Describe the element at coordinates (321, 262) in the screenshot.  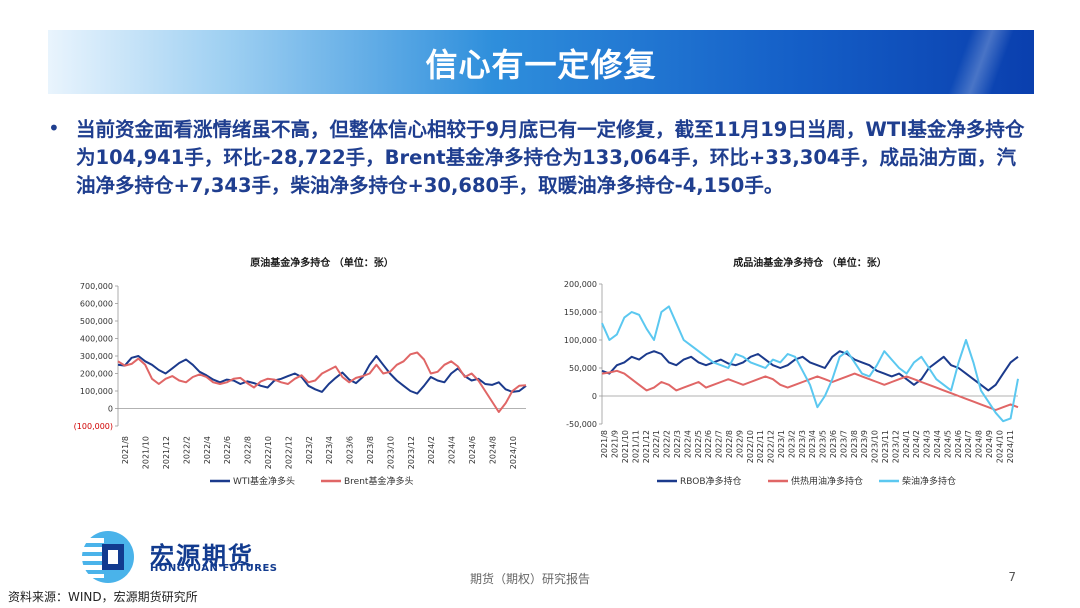
I see `chart-title: 原油基金净多持仓 （单位：张）` at that location.